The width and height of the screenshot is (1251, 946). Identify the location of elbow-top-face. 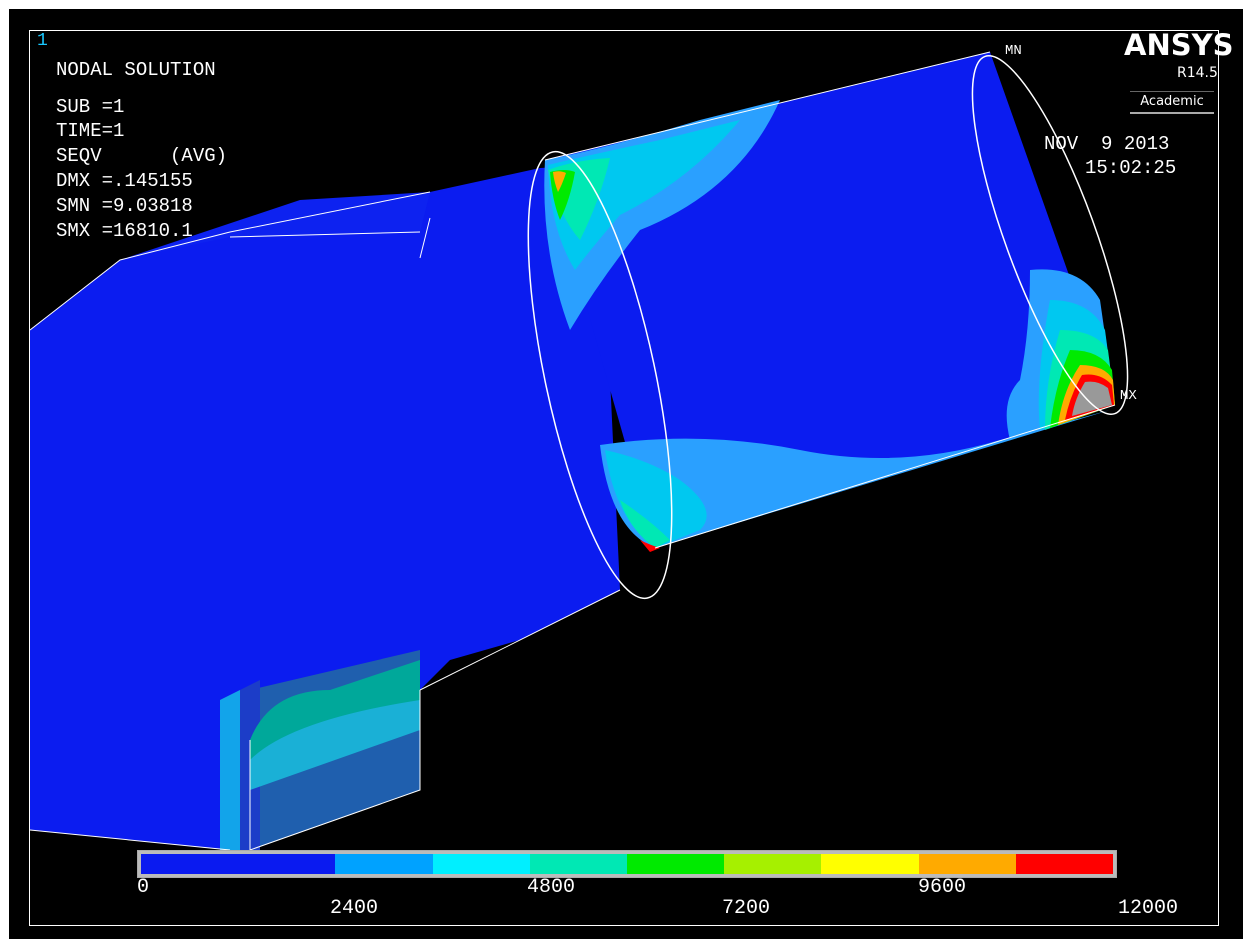
(275, 226).